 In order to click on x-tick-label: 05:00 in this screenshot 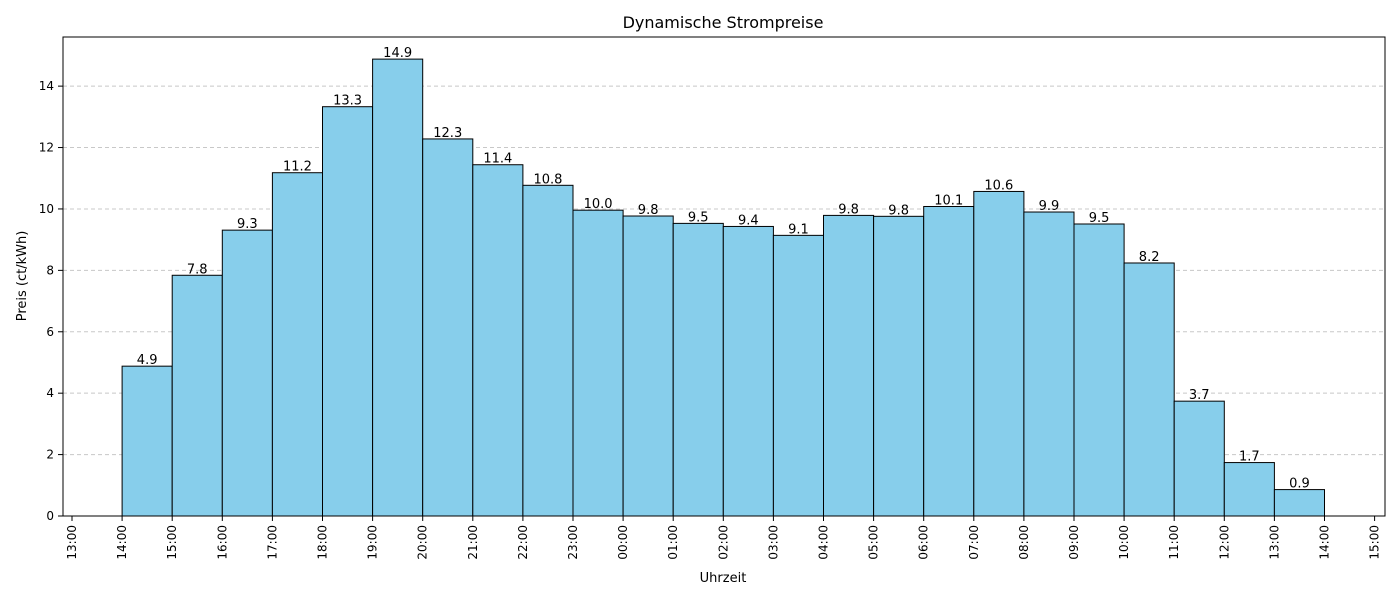, I will do `click(874, 542)`.